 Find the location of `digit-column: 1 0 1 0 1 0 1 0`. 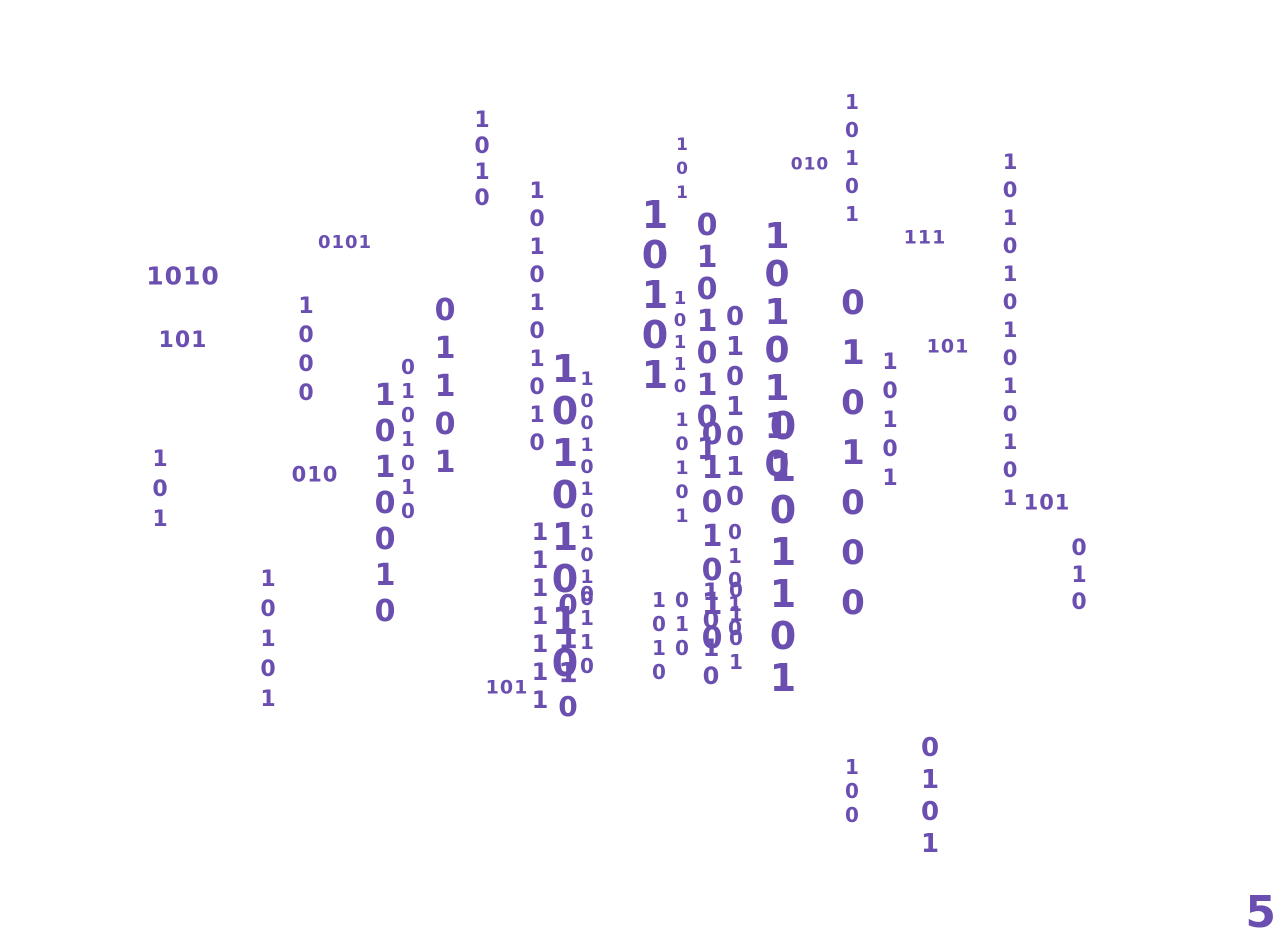

digit-column: 1 0 1 0 1 0 1 0 is located at coordinates (565, 516).